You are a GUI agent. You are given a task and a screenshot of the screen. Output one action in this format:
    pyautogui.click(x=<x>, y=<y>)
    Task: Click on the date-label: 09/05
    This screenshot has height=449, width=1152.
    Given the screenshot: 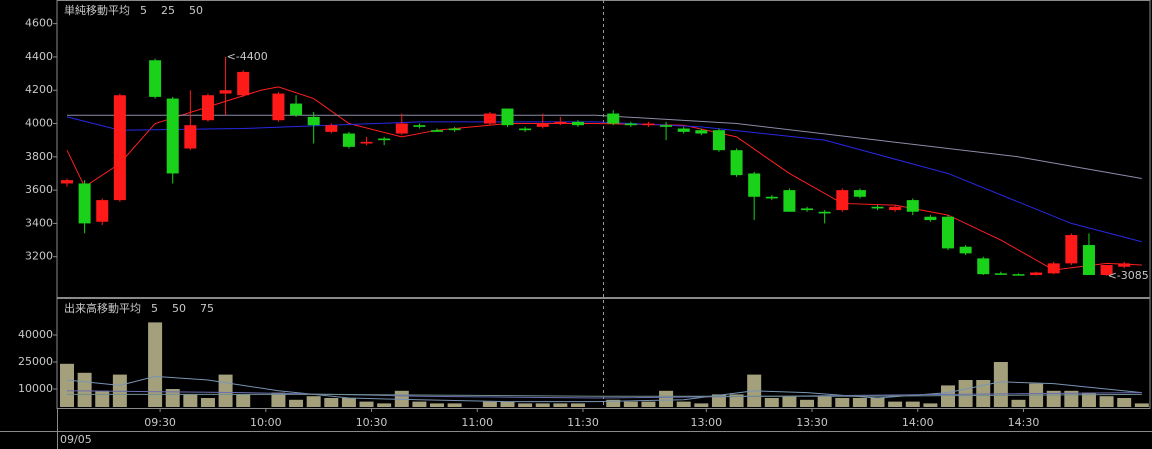 What is the action you would take?
    pyautogui.click(x=76, y=439)
    